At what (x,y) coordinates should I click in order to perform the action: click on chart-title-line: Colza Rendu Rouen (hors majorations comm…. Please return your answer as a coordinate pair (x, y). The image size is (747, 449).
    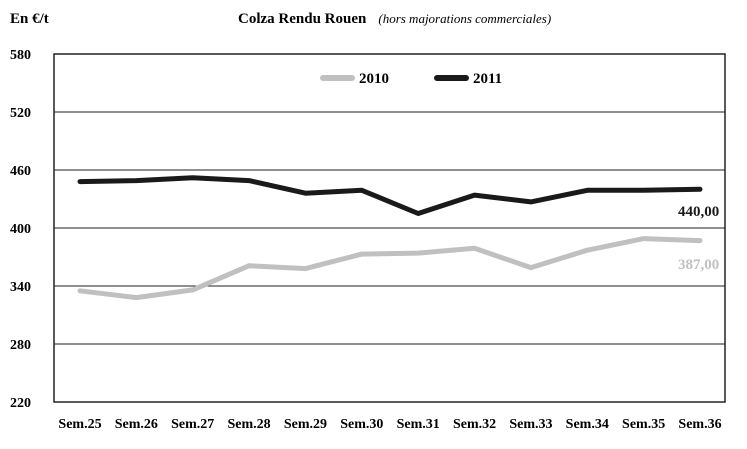
    Looking at the image, I should click on (394, 18).